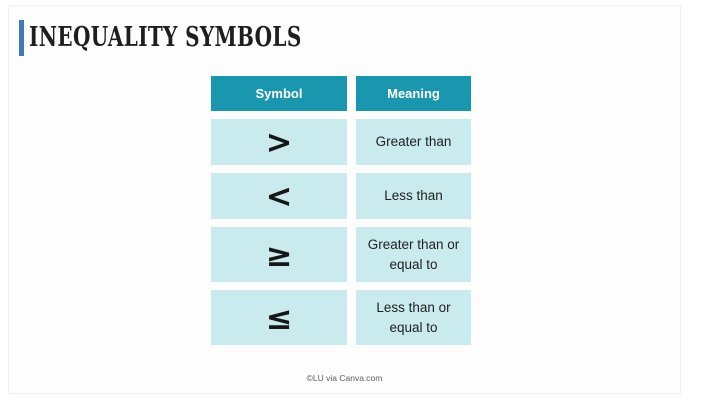 The width and height of the screenshot is (710, 400). What do you see at coordinates (344, 378) in the screenshot?
I see `attribution-footer: ©LU via Canva.com` at bounding box center [344, 378].